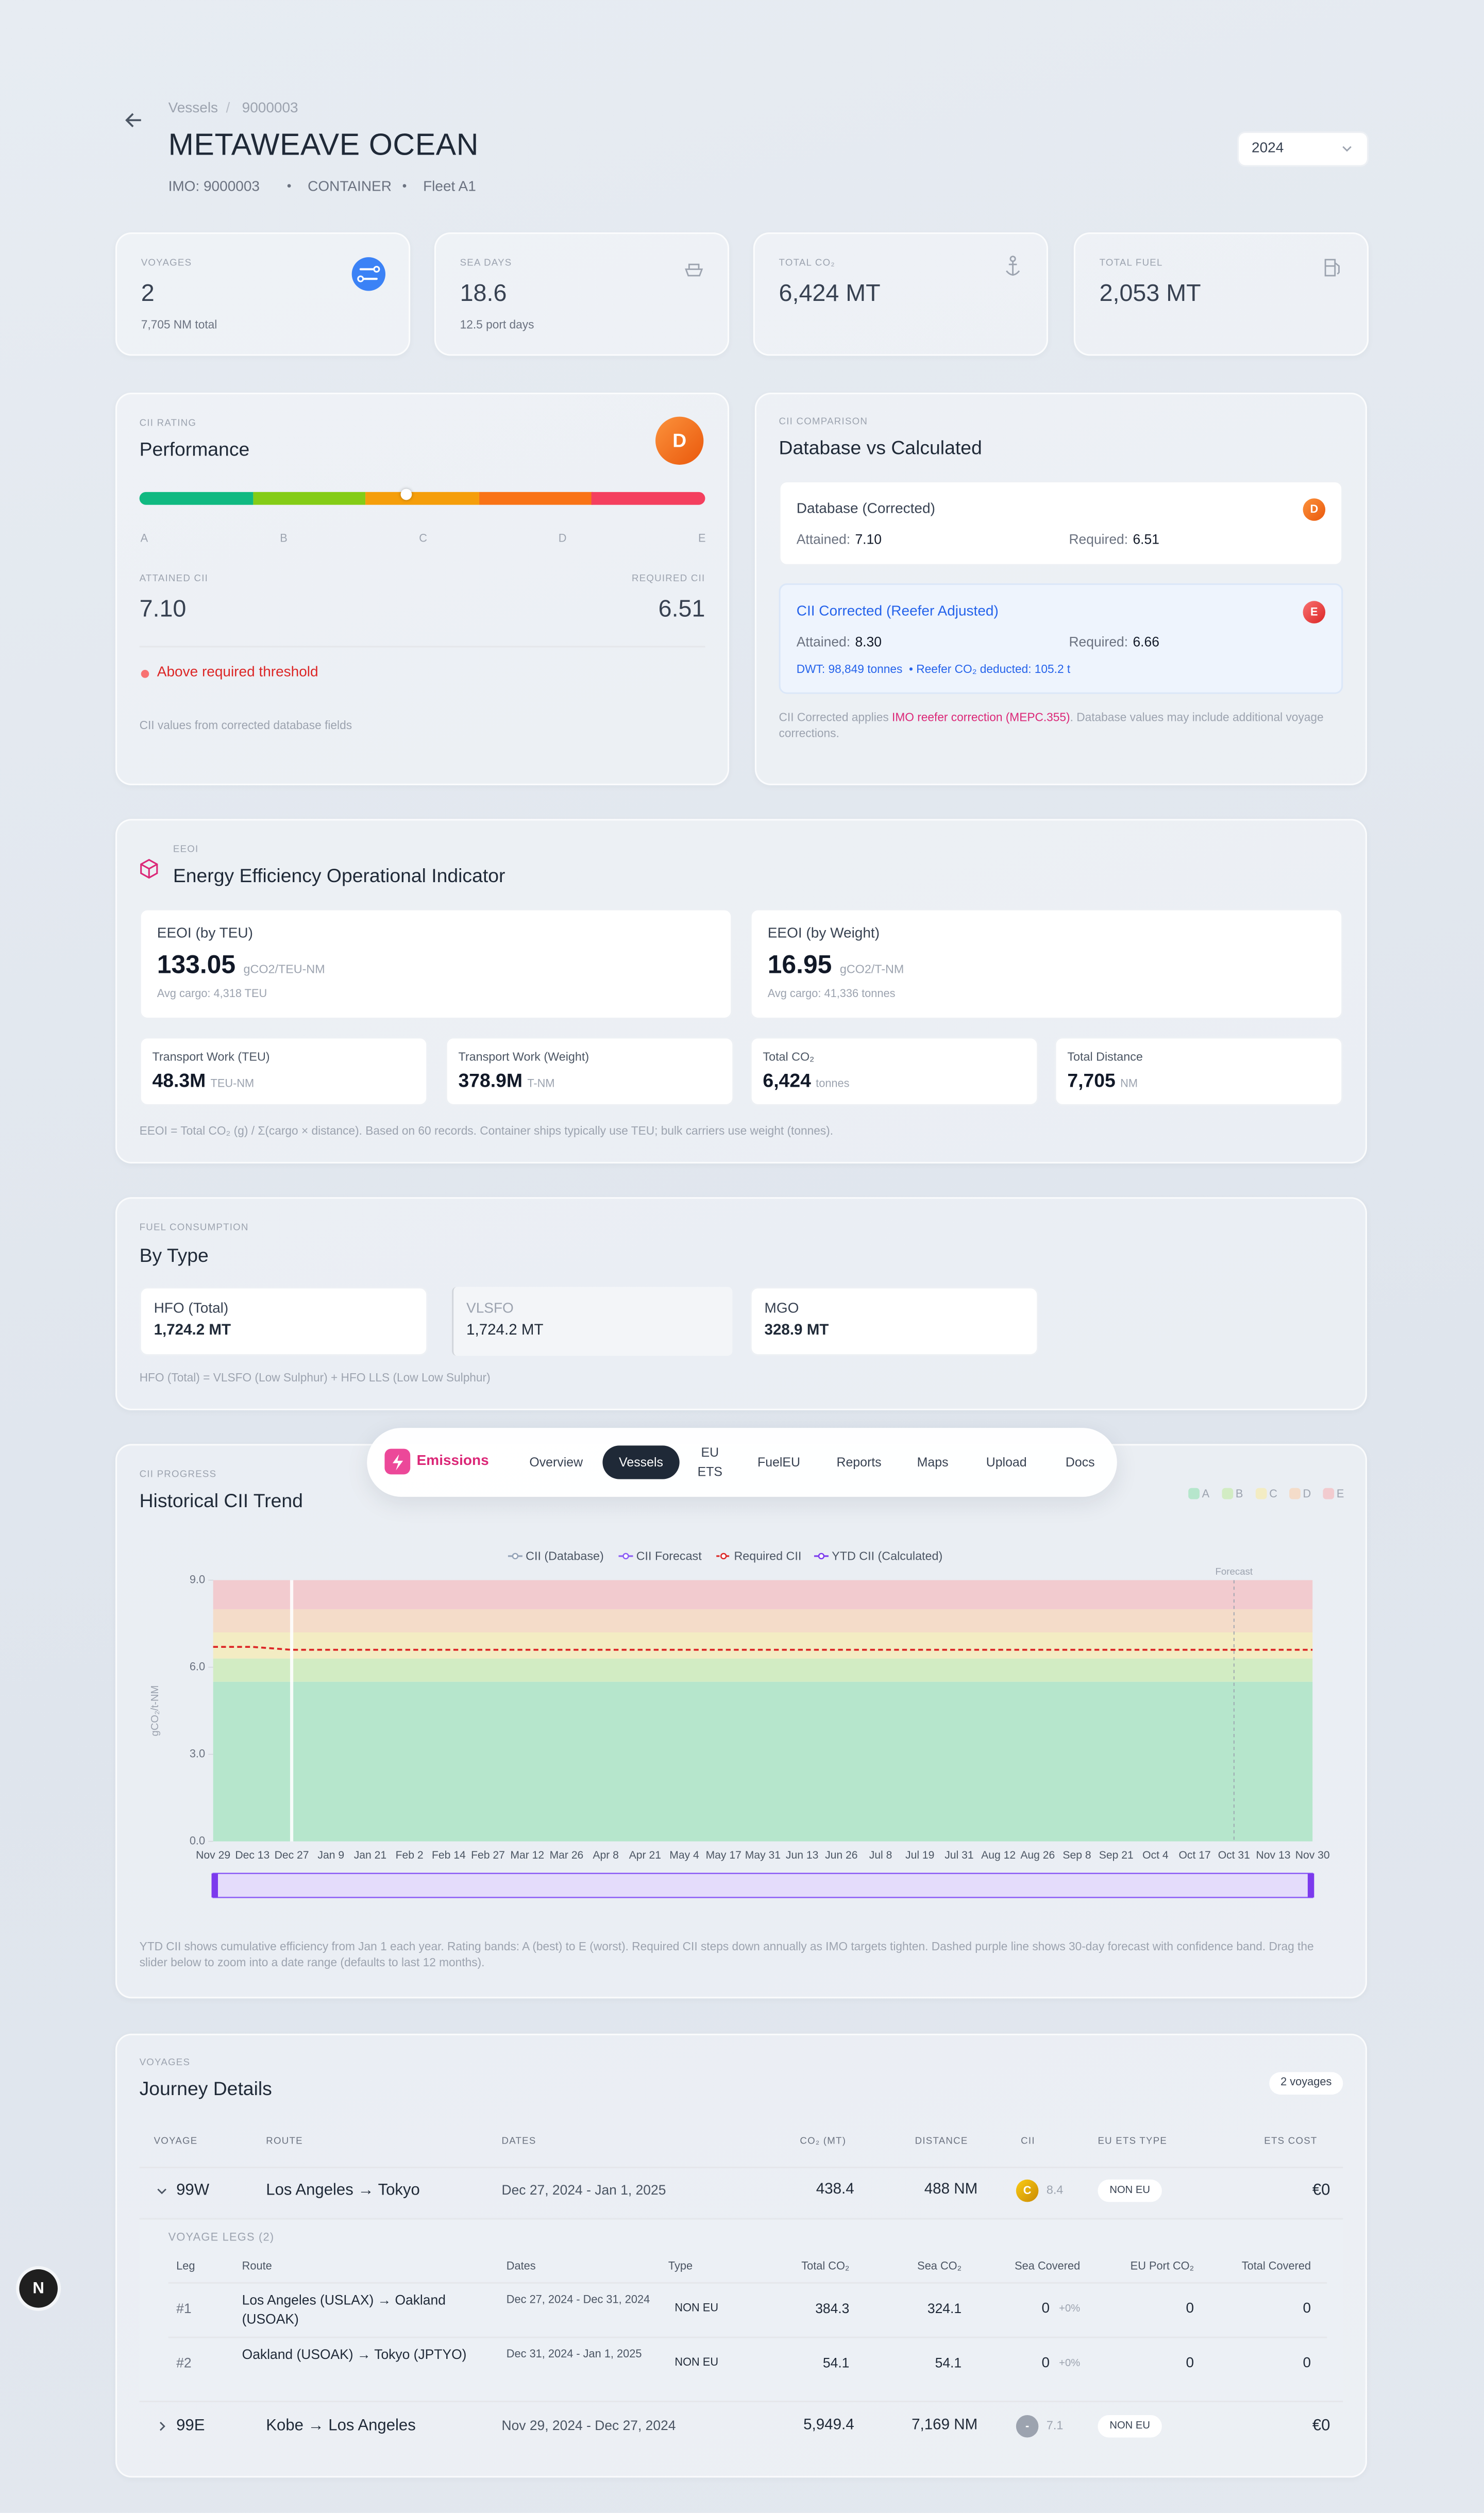 The height and width of the screenshot is (2513, 1484). What do you see at coordinates (1340, 1493) in the screenshot?
I see `band-legend-label: E` at bounding box center [1340, 1493].